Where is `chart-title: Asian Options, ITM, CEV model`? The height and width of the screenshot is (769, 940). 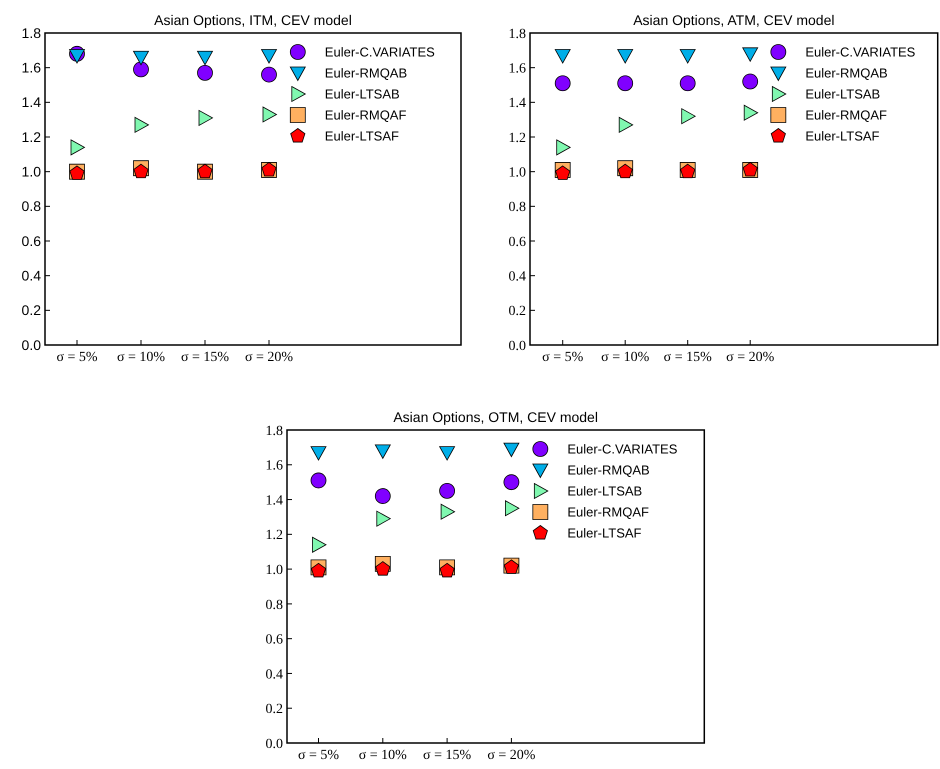
chart-title: Asian Options, ITM, CEV model is located at coordinates (253, 20).